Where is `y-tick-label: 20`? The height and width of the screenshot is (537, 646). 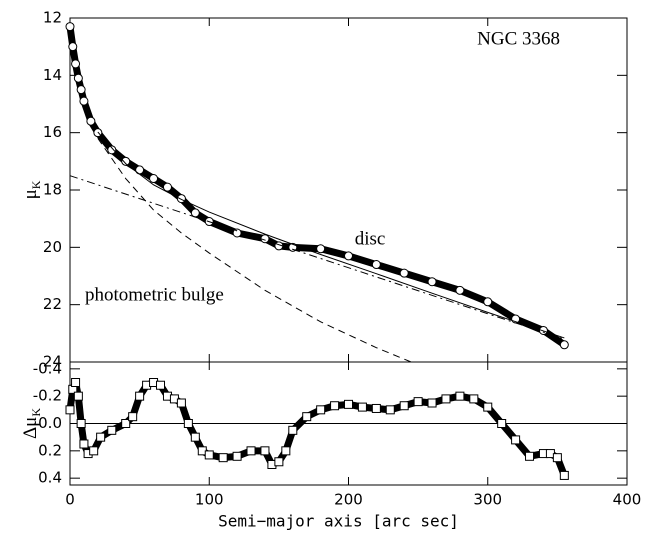 y-tick-label: 20 is located at coordinates (52, 247).